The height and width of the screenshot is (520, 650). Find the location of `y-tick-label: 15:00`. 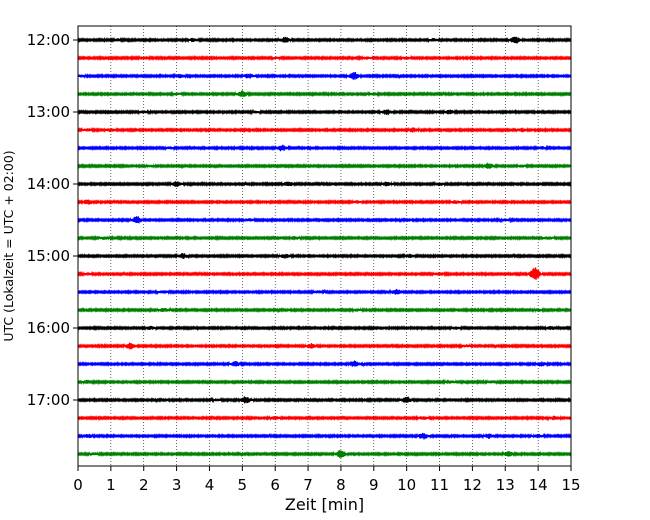

y-tick-label: 15:00 is located at coordinates (48, 256).